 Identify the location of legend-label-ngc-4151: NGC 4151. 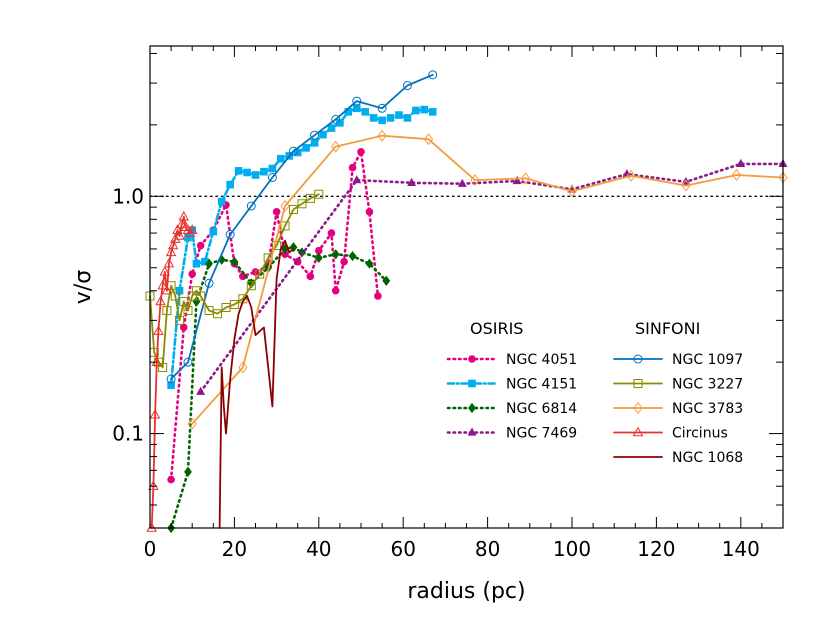
(541, 385).